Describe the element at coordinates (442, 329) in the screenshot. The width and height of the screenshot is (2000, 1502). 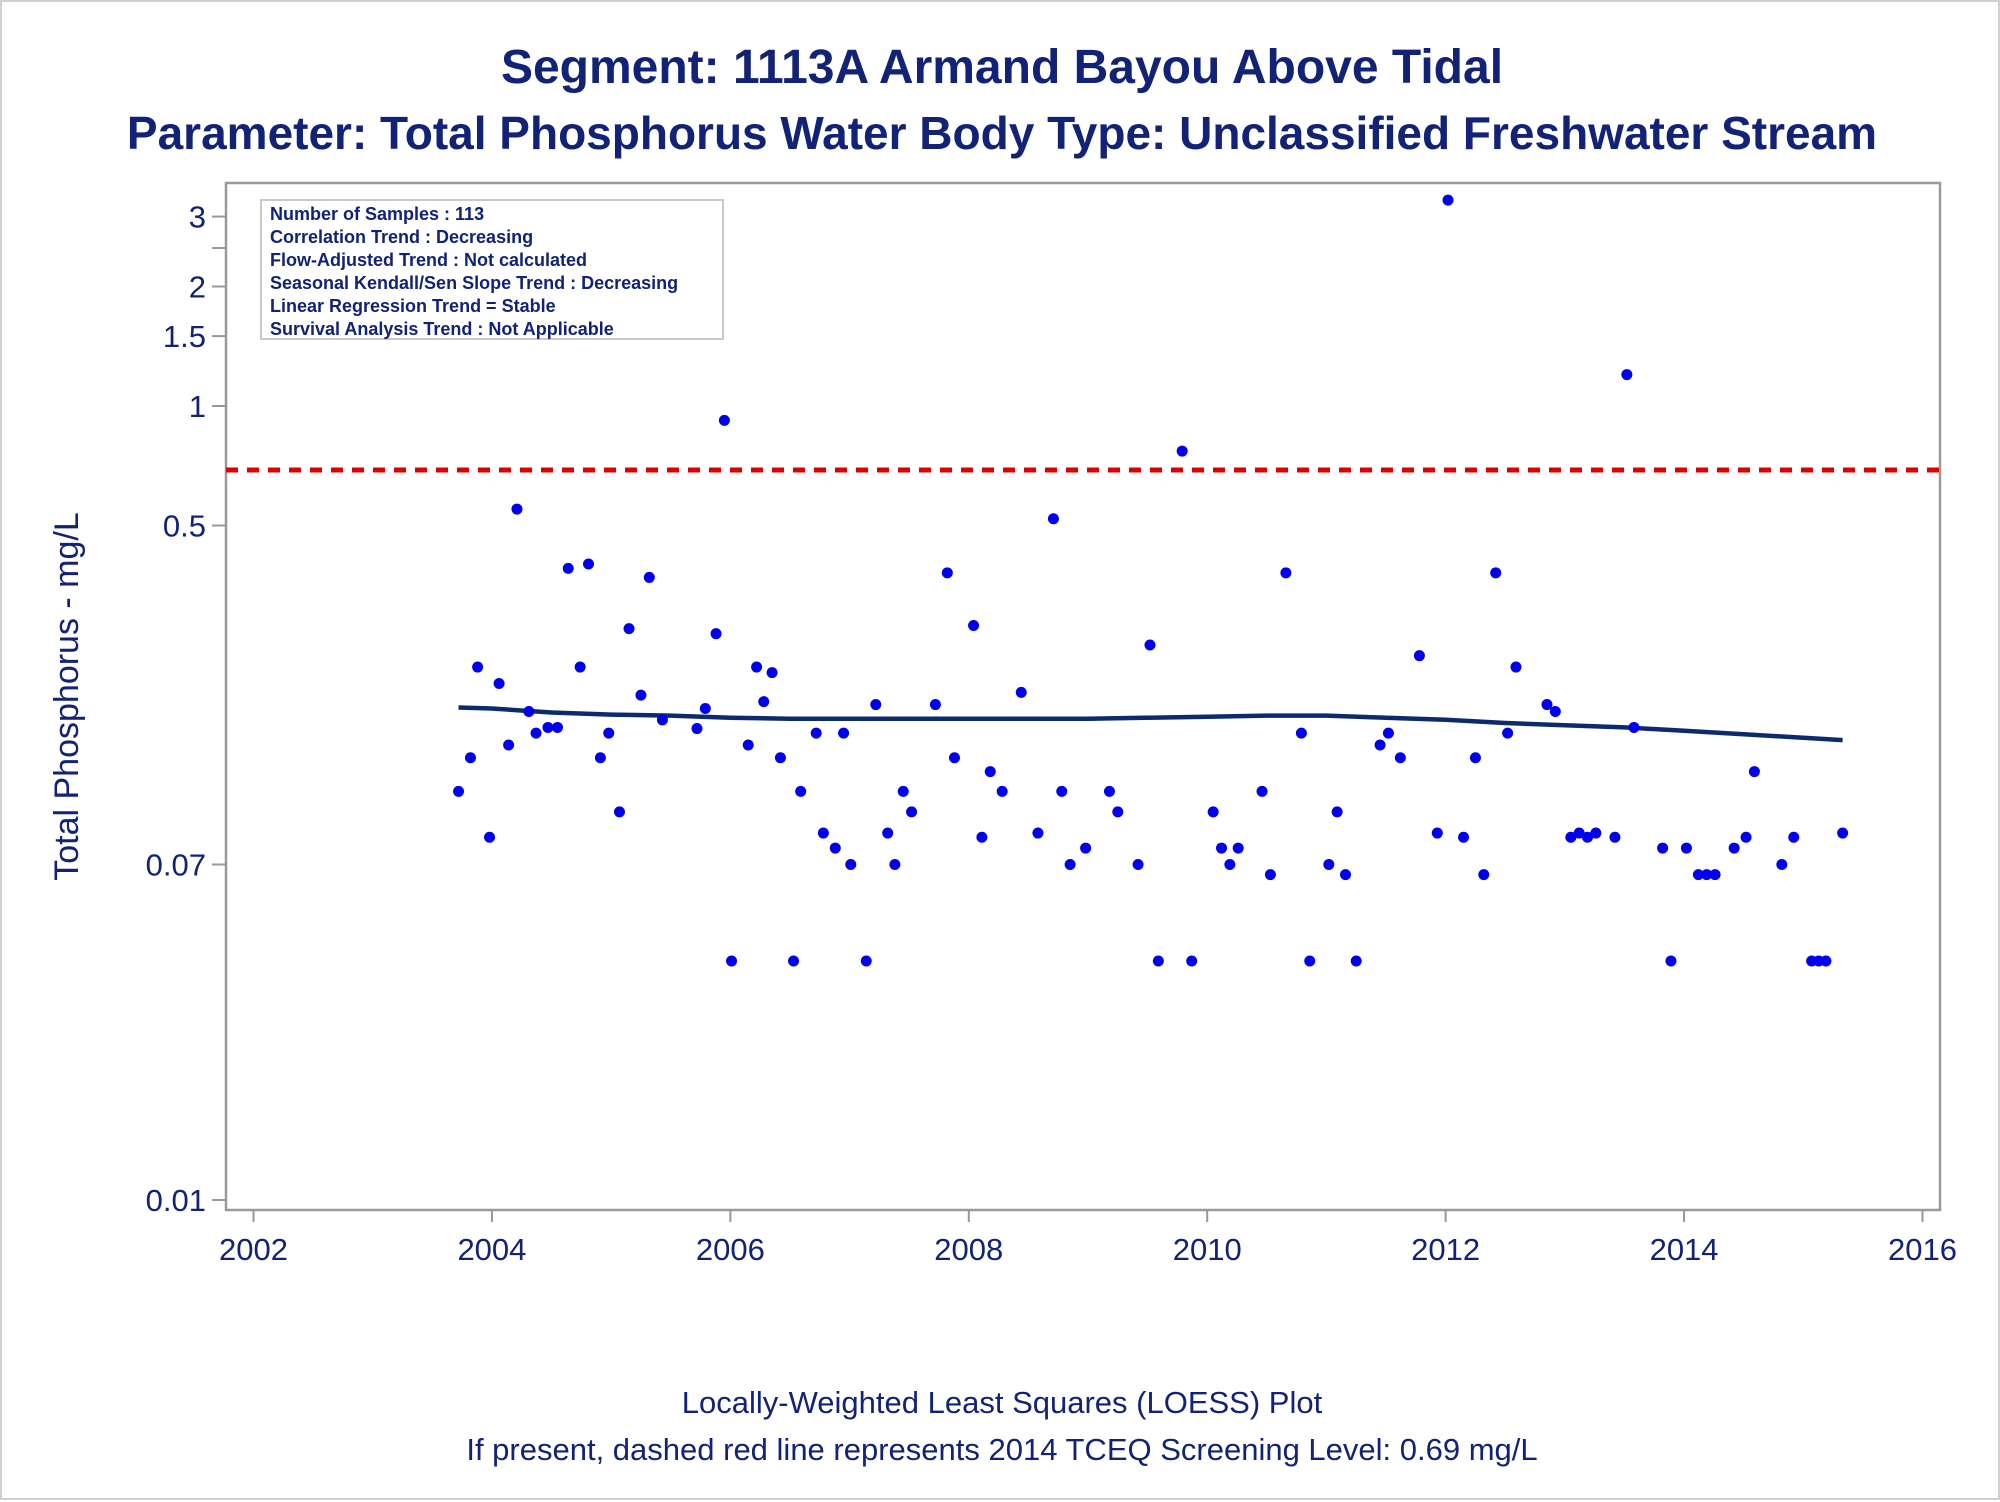
I see `stats-line-survival-analysis: Survival Analysis Trend : Not Applicable` at that location.